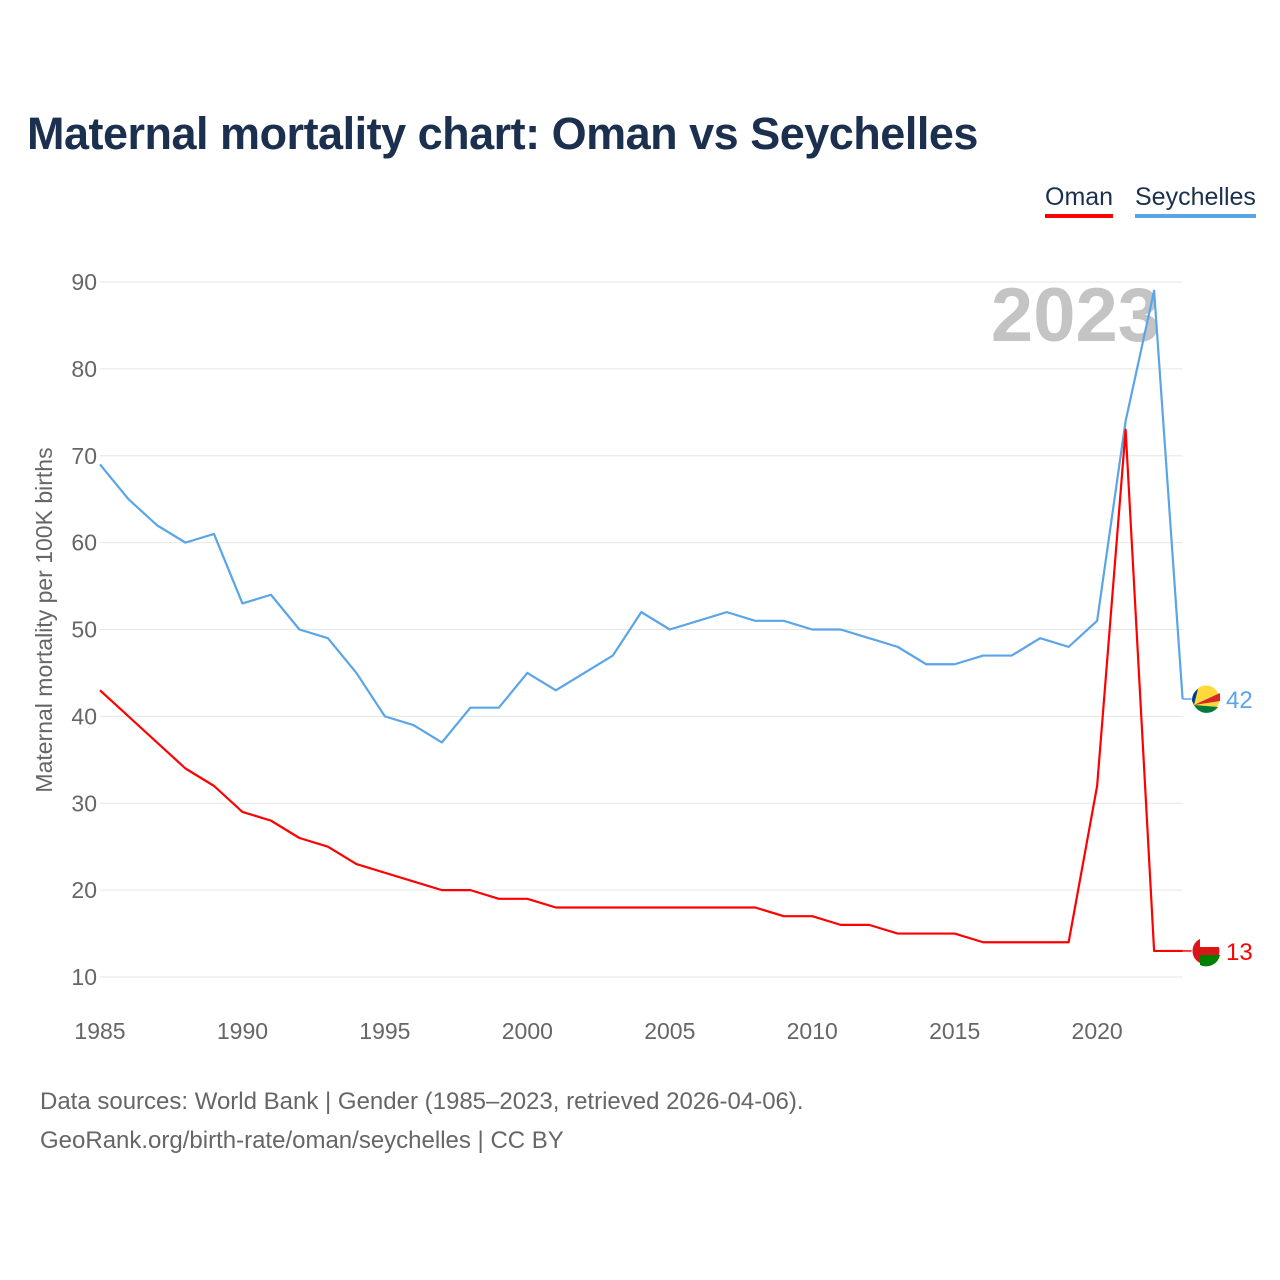 This screenshot has height=1280, width=1280. I want to click on y-tick-label: 60, so click(84, 543).